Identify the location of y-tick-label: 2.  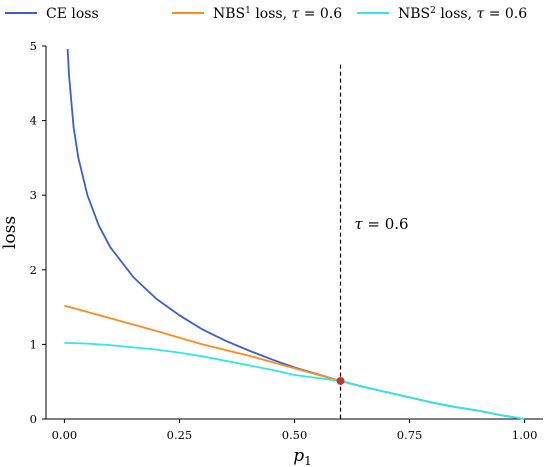
(33, 270).